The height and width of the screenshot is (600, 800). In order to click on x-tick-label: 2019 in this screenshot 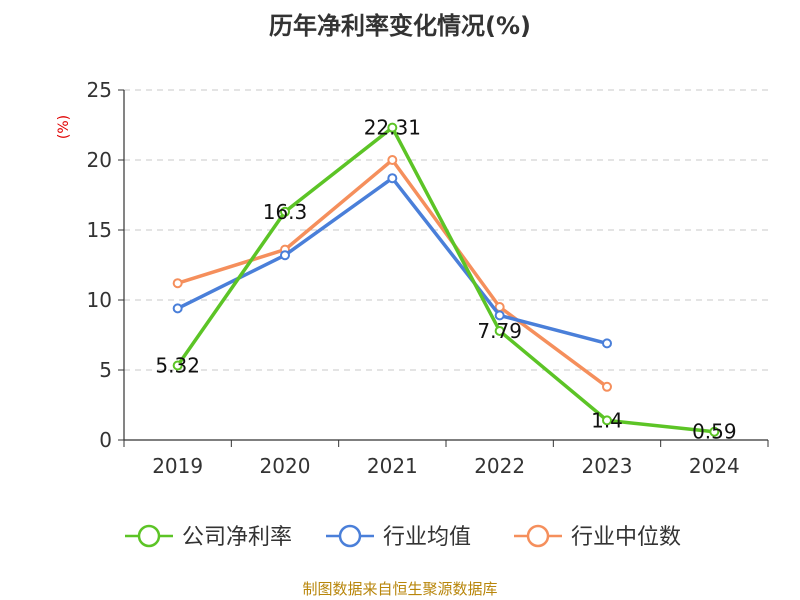, I will do `click(177, 466)`.